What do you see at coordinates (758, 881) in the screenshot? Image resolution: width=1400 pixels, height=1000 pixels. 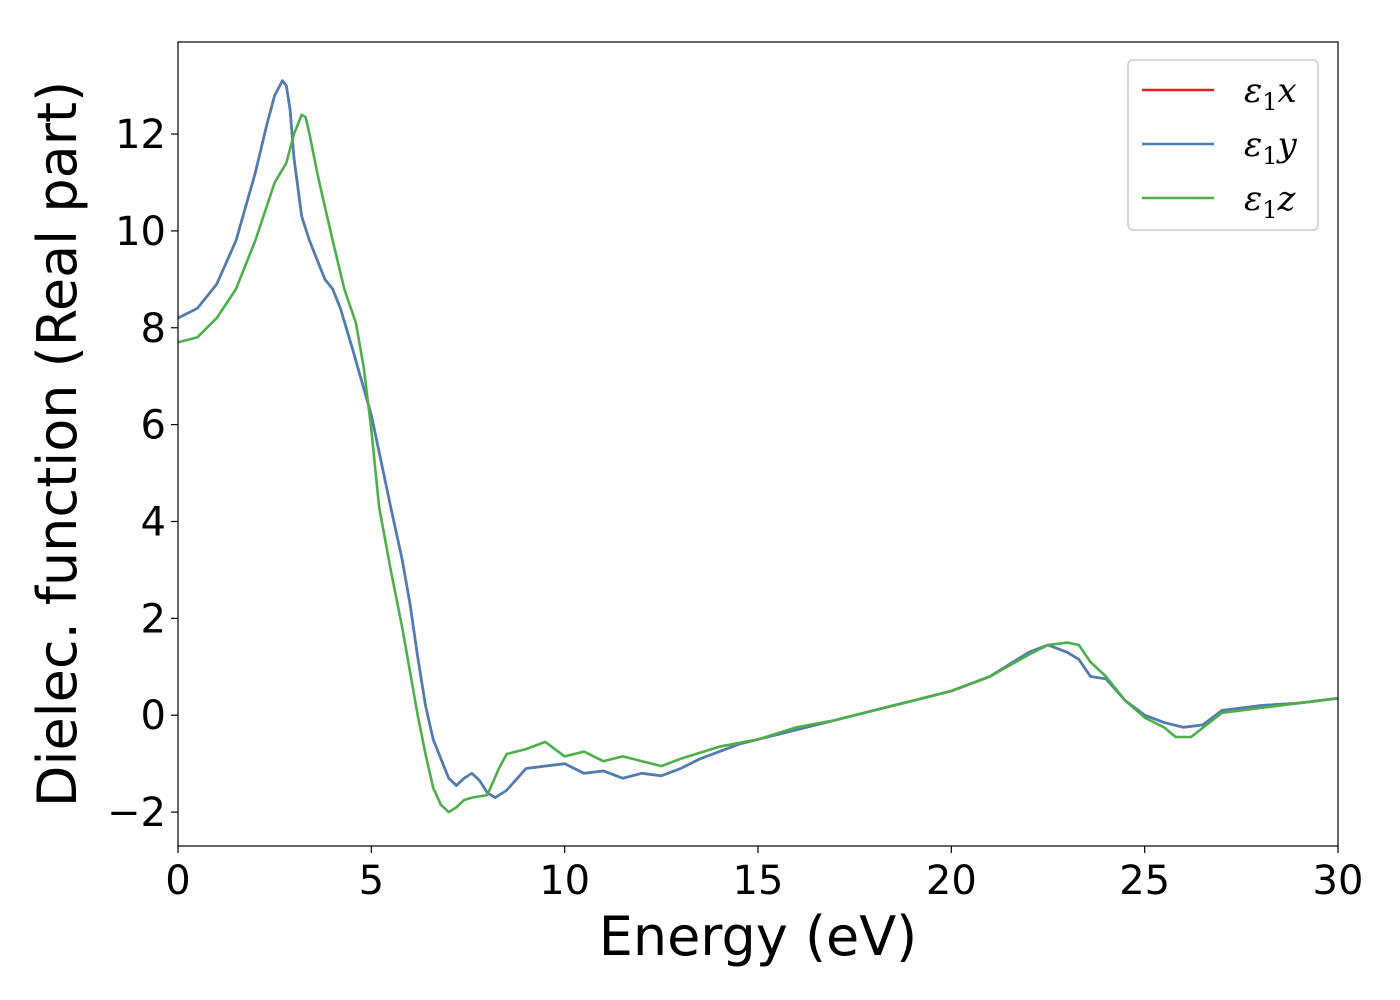 I see `x-tick-label: 15` at bounding box center [758, 881].